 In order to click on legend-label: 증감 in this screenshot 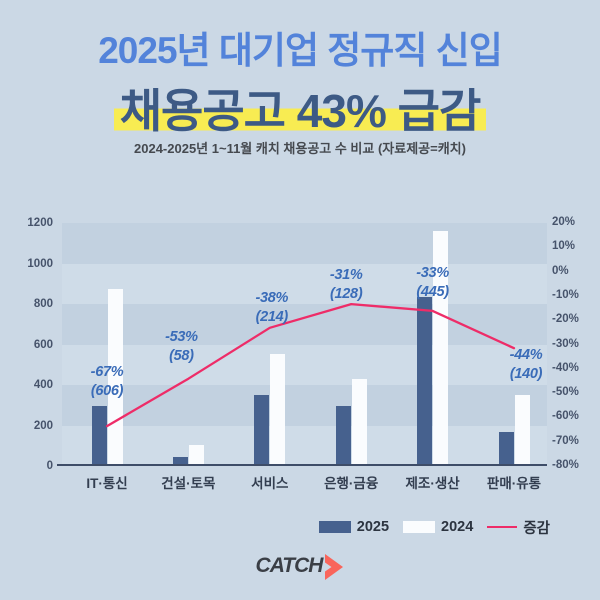, I will do `click(536, 528)`.